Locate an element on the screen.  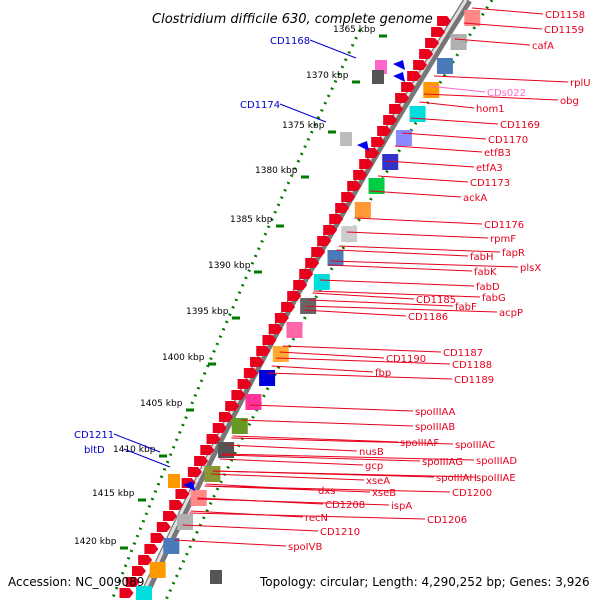
gene-label: fapR is located at coordinates (513, 253).